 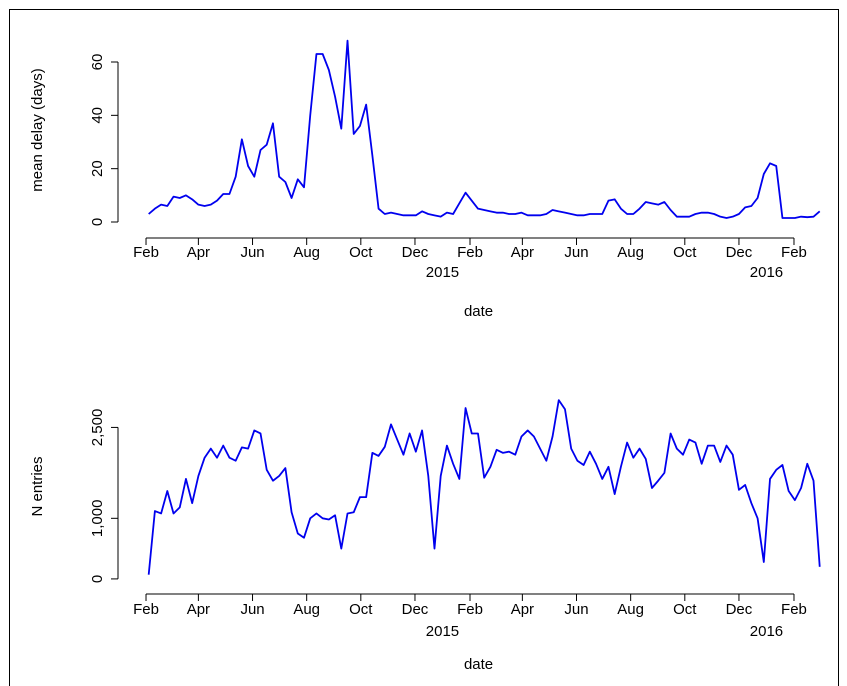 What do you see at coordinates (97, 115) in the screenshot?
I see `y-tick-label: 40` at bounding box center [97, 115].